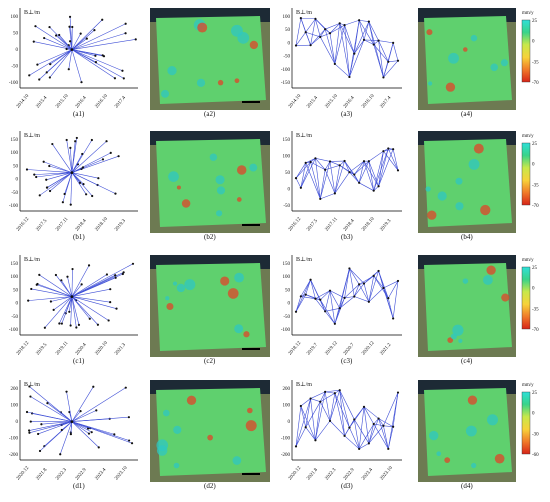 The image size is (550, 502). Describe the element at coordinates (72, 172) in the screenshot. I see `reference-point` at that location.